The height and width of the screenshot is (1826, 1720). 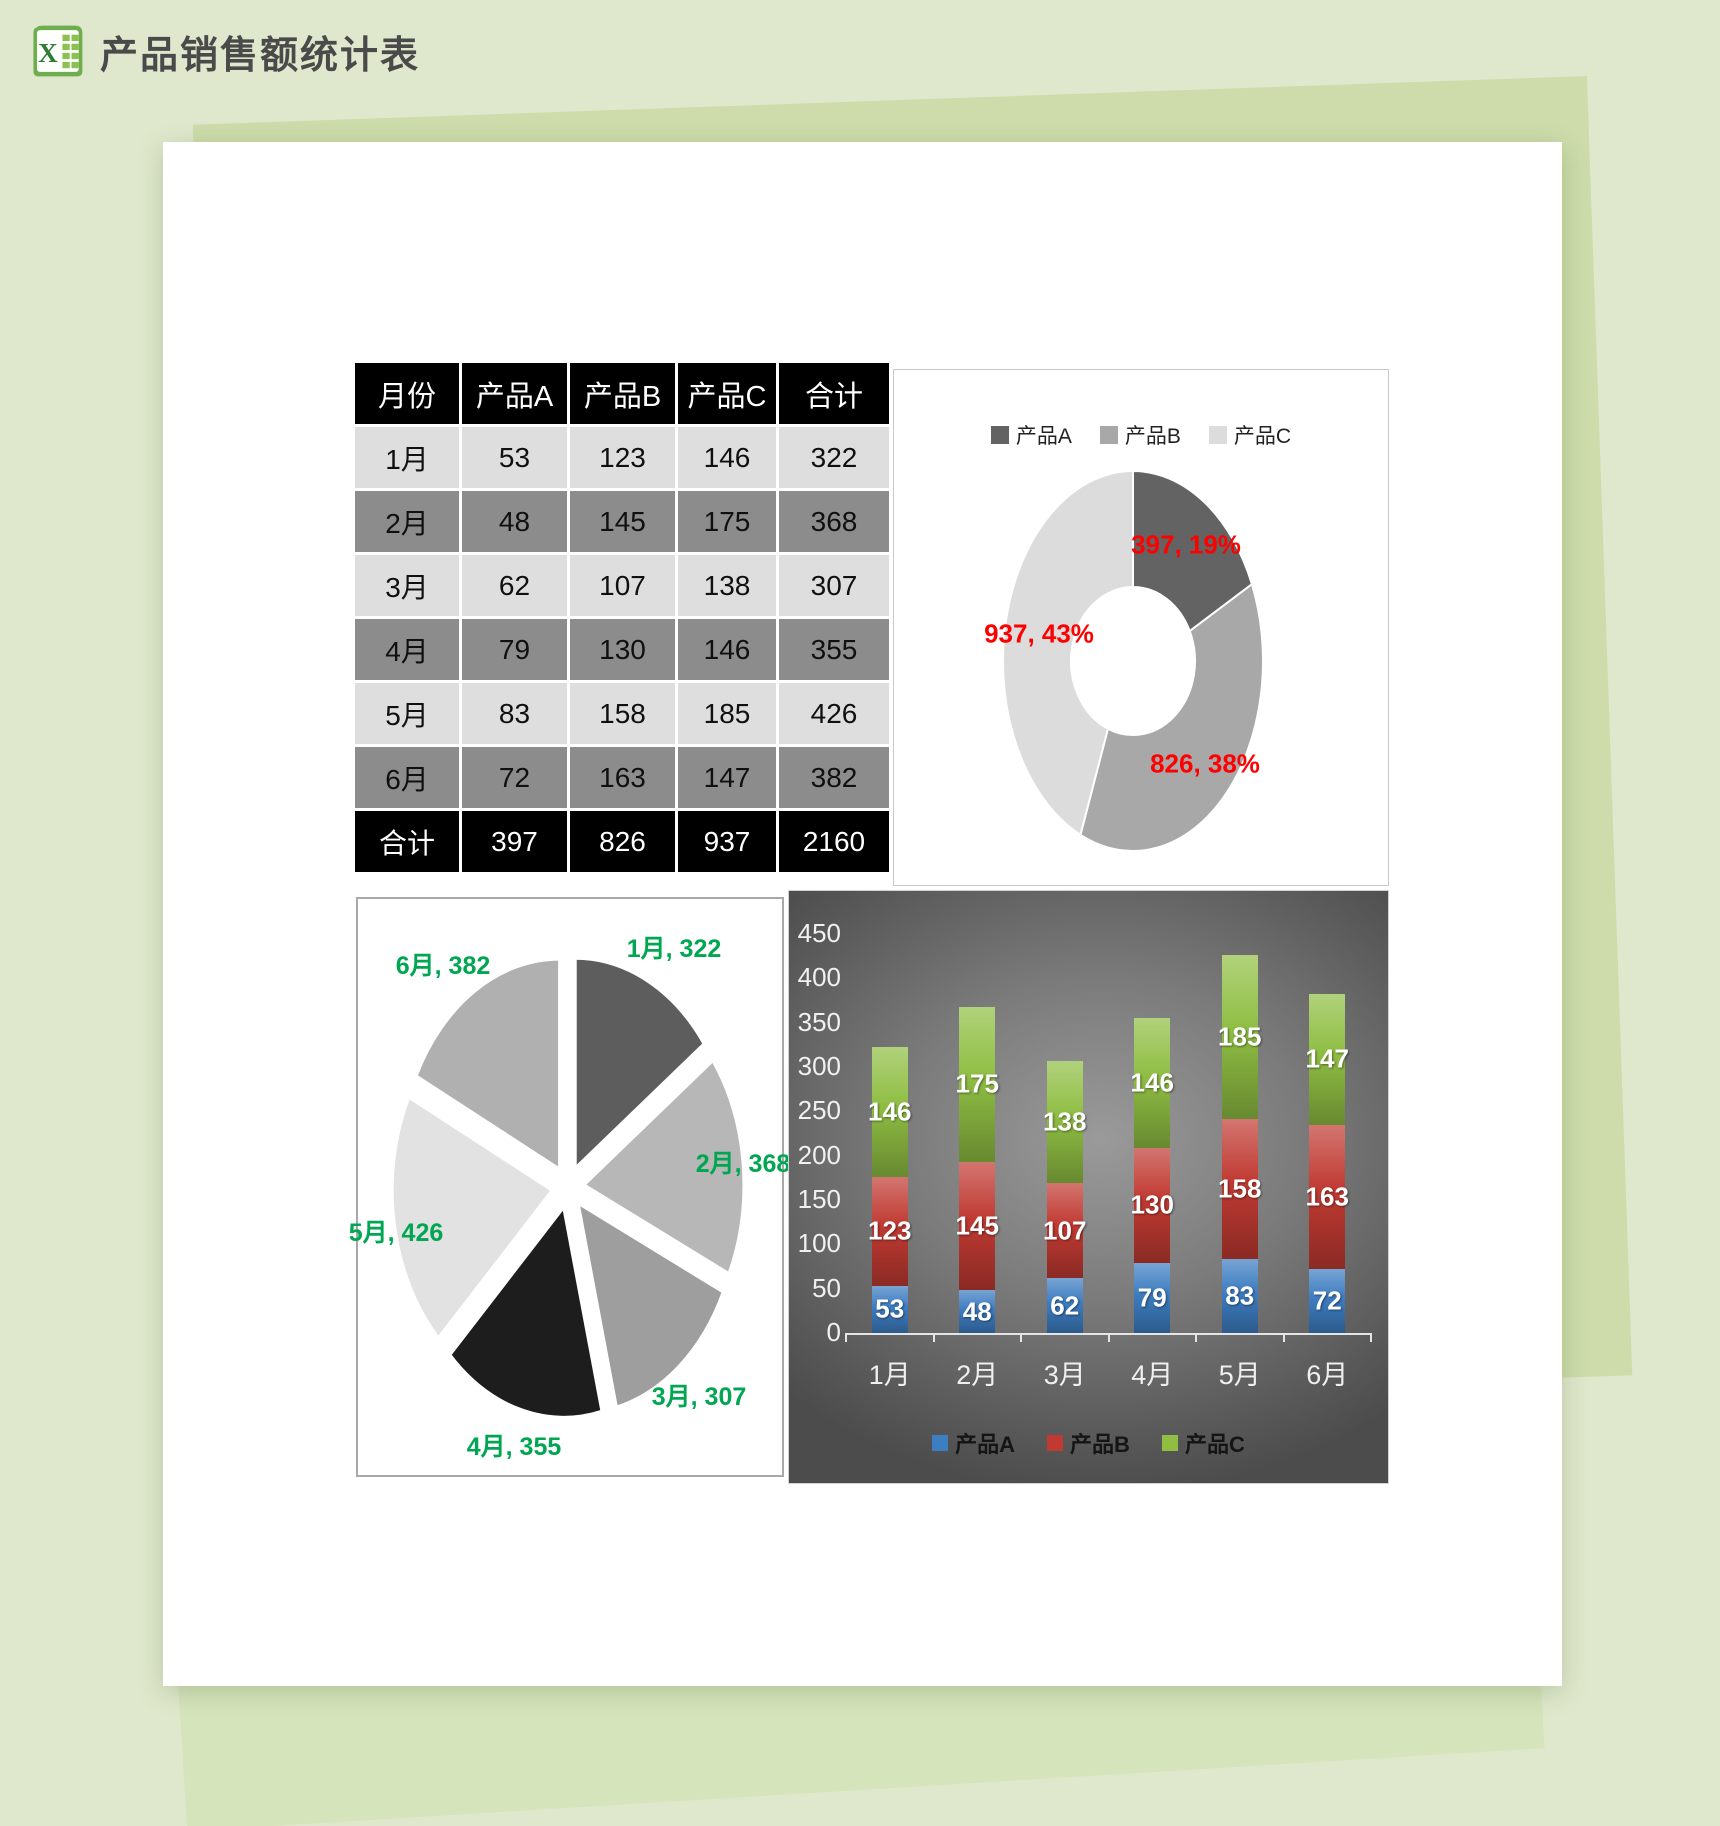 What do you see at coordinates (1239, 1375) in the screenshot?
I see `x-axis-category-label: 5月` at bounding box center [1239, 1375].